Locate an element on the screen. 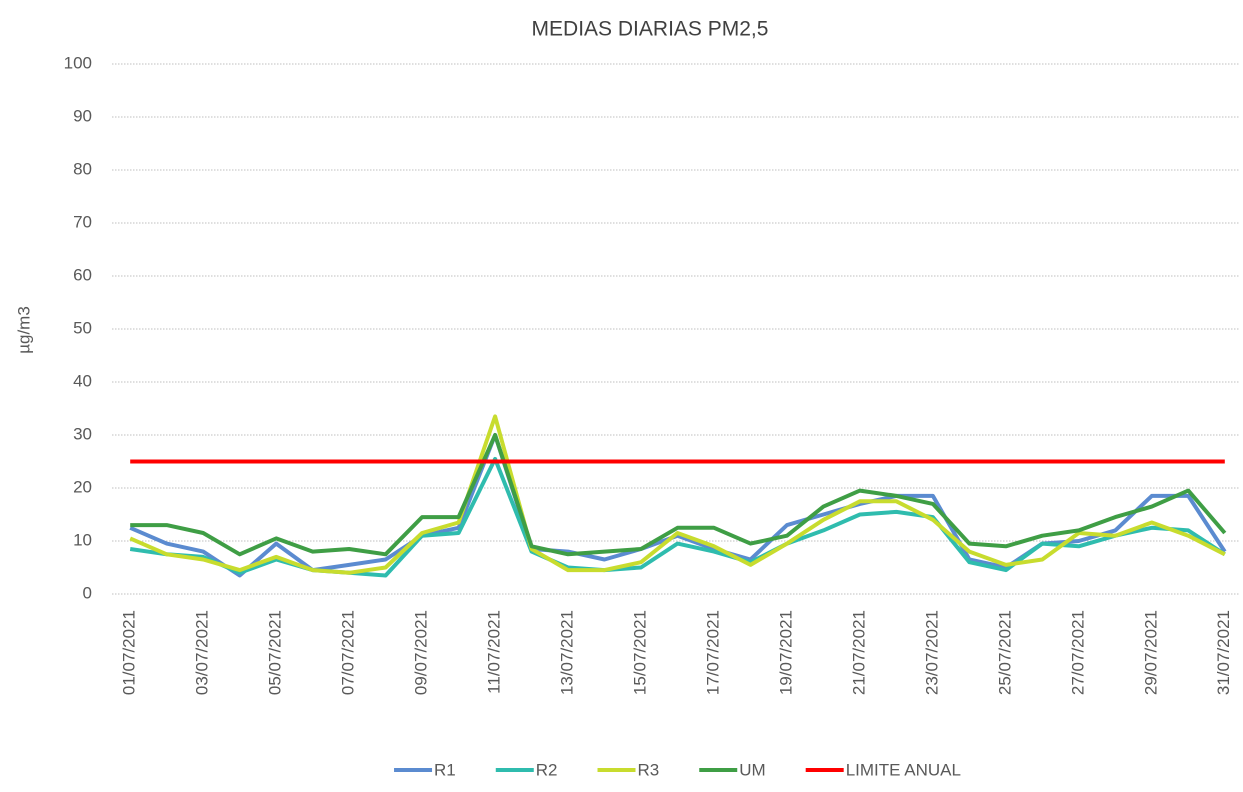  series-line is located at coordinates (678, 495).